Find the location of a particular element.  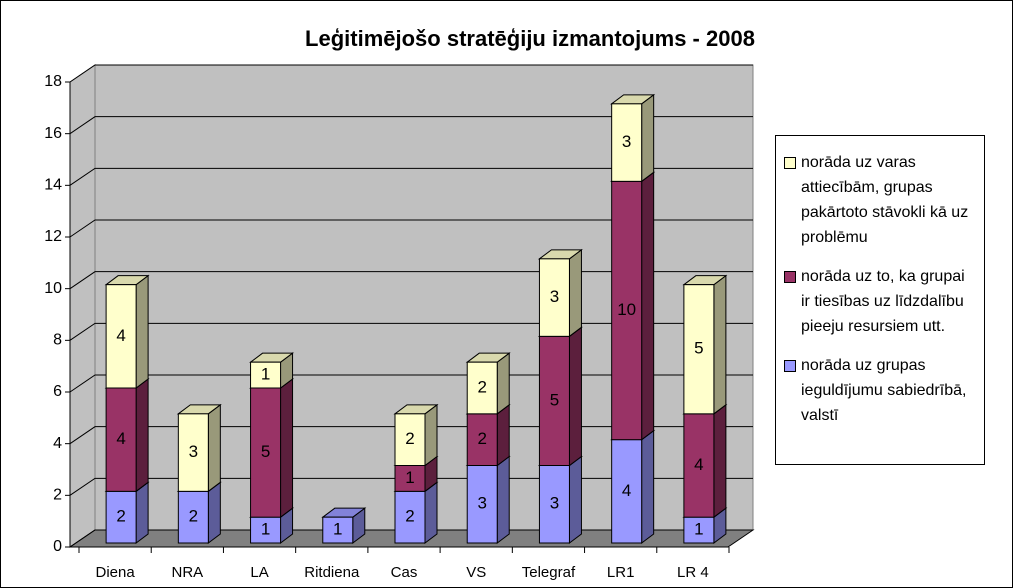

y-tick-label: 0 is located at coordinates (57, 546).